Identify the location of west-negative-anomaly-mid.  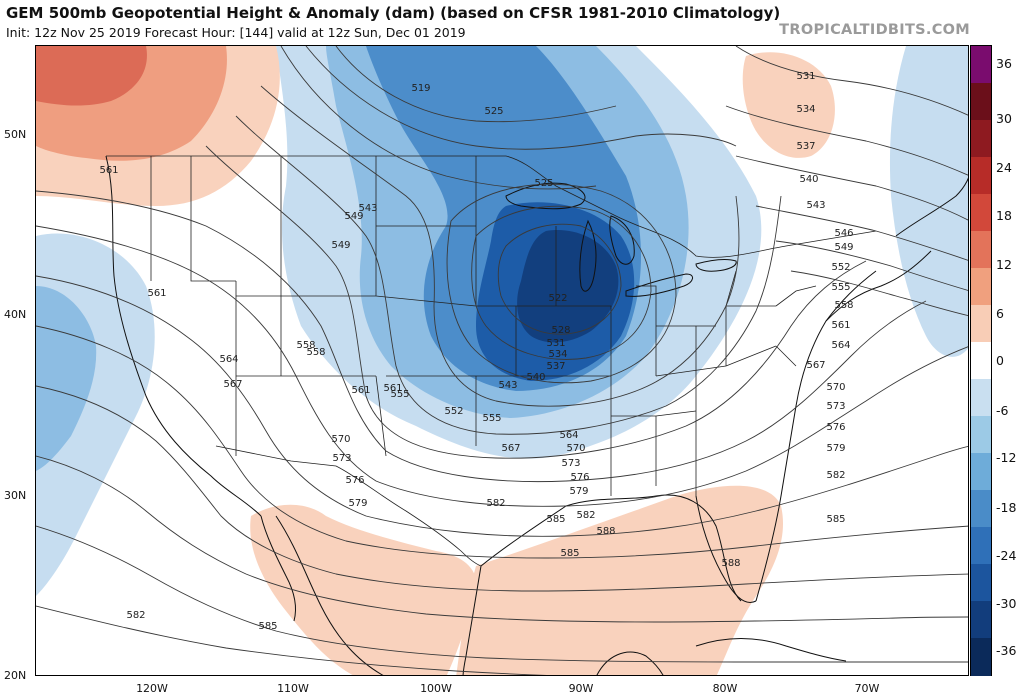
(66, 378).